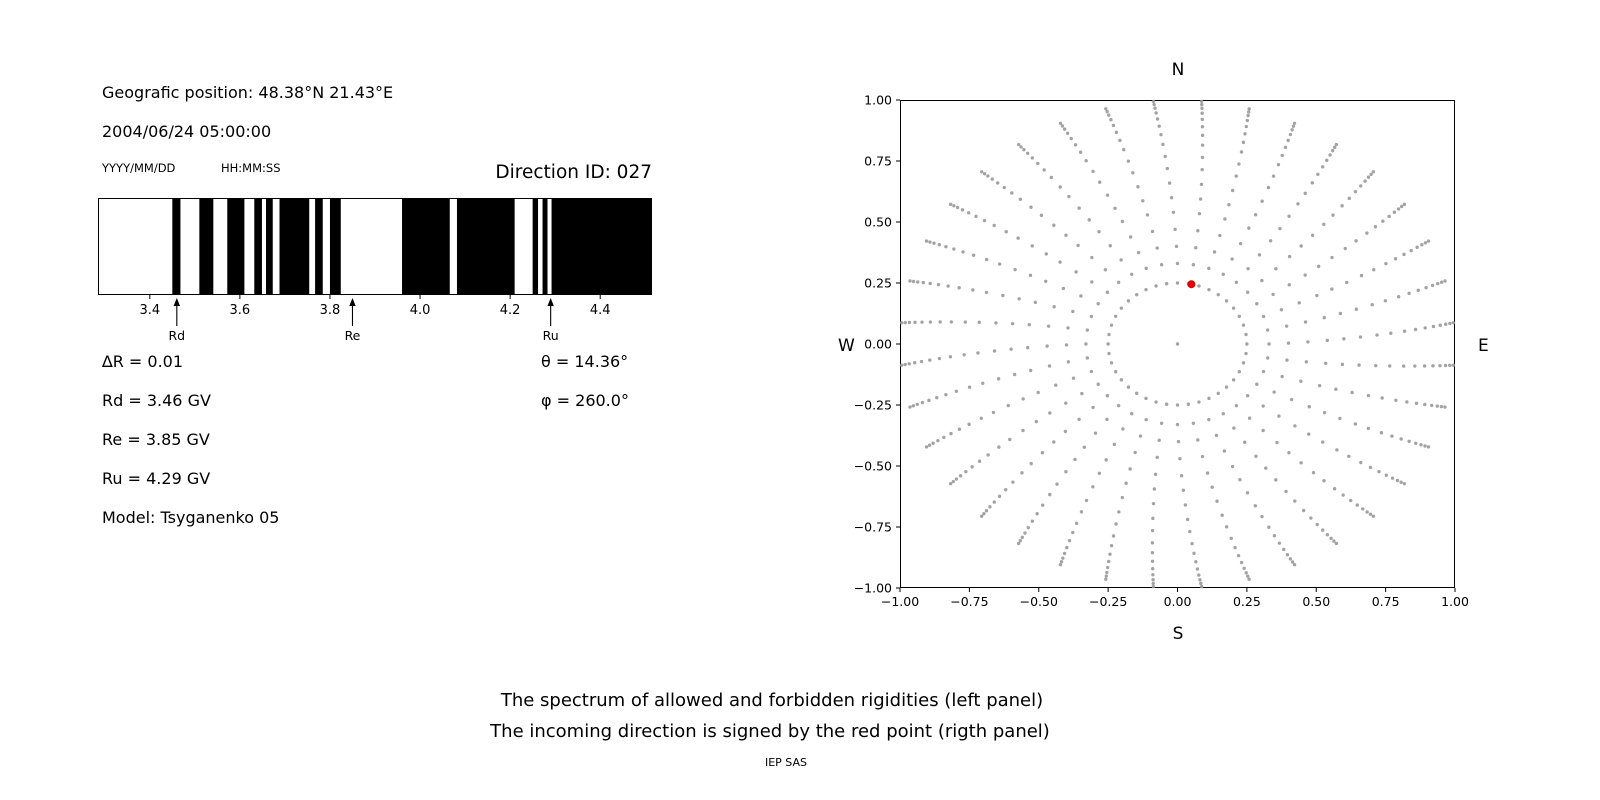 The image size is (1600, 800). Describe the element at coordinates (191, 517) in the screenshot. I see `model-label: Model: Tsyganenko 05` at that location.